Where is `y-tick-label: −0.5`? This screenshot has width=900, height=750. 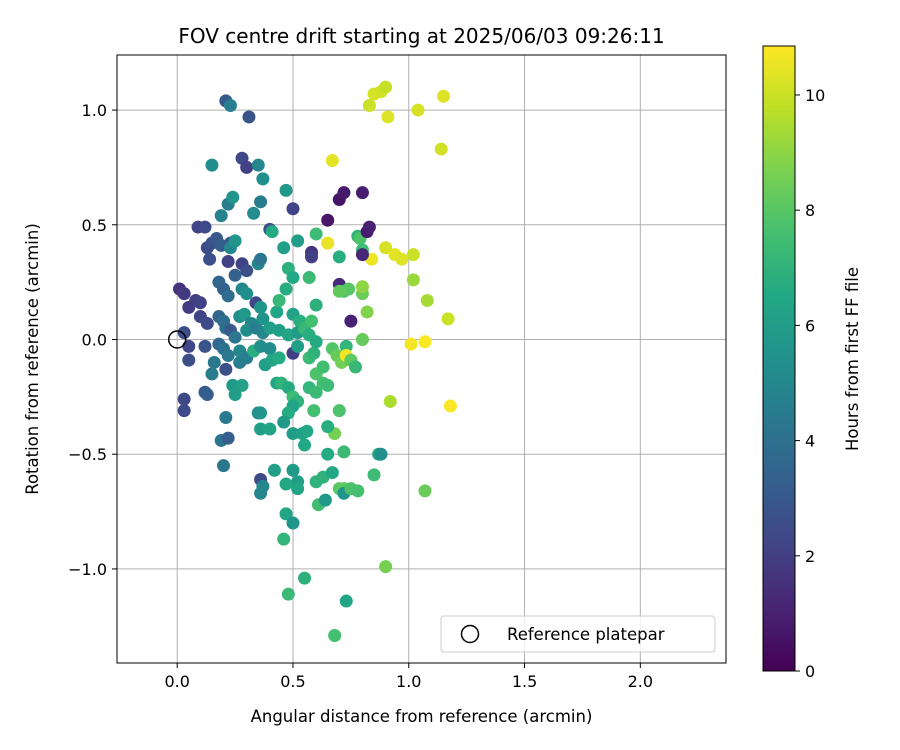
y-tick-label: −0.5 is located at coordinates (87, 454).